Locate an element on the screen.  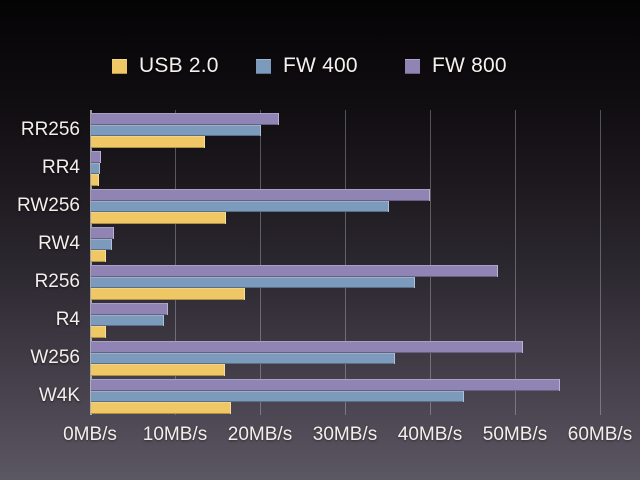
bar-fw800-rw256 is located at coordinates (261, 195).